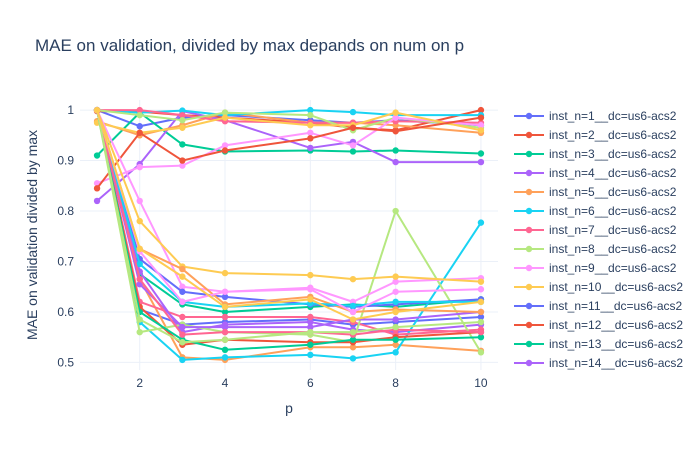 The width and height of the screenshot is (700, 450). What do you see at coordinates (598, 325) in the screenshot?
I see `legend-item: inst_n=12__dc=us6-acs2` at bounding box center [598, 325].